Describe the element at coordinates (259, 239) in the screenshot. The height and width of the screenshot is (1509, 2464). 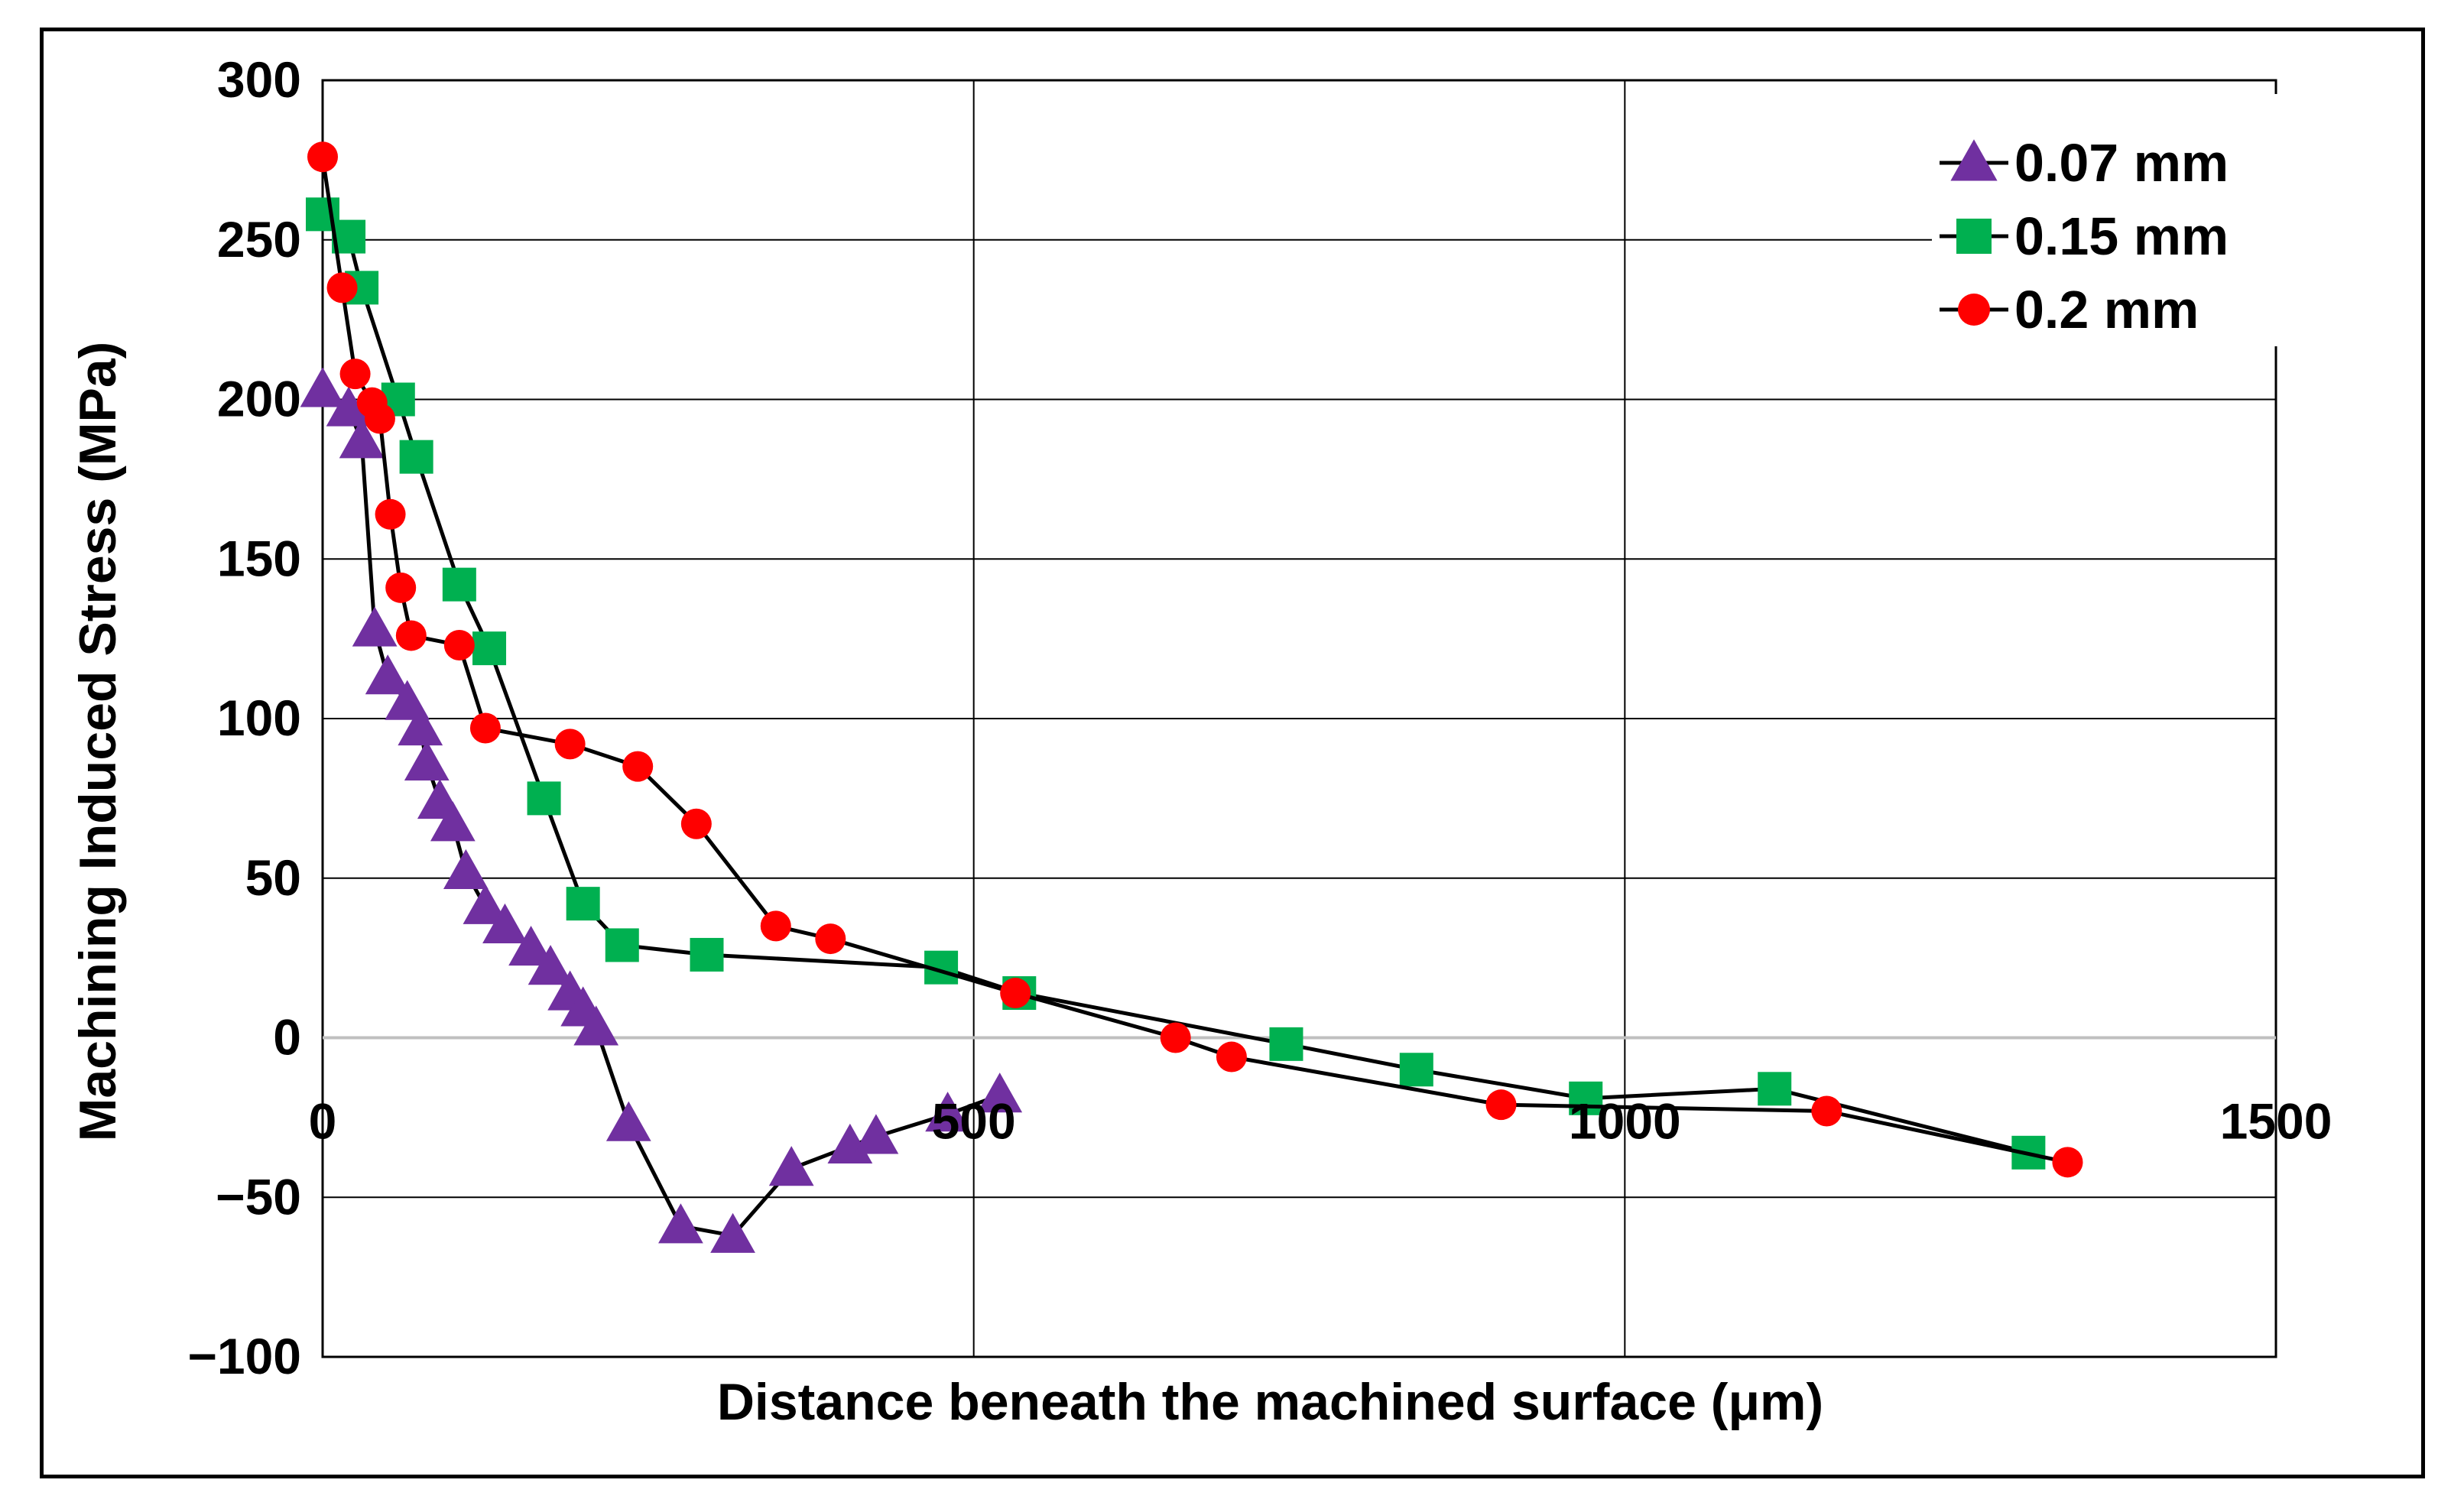
I see `y-tick-label: 250` at that location.